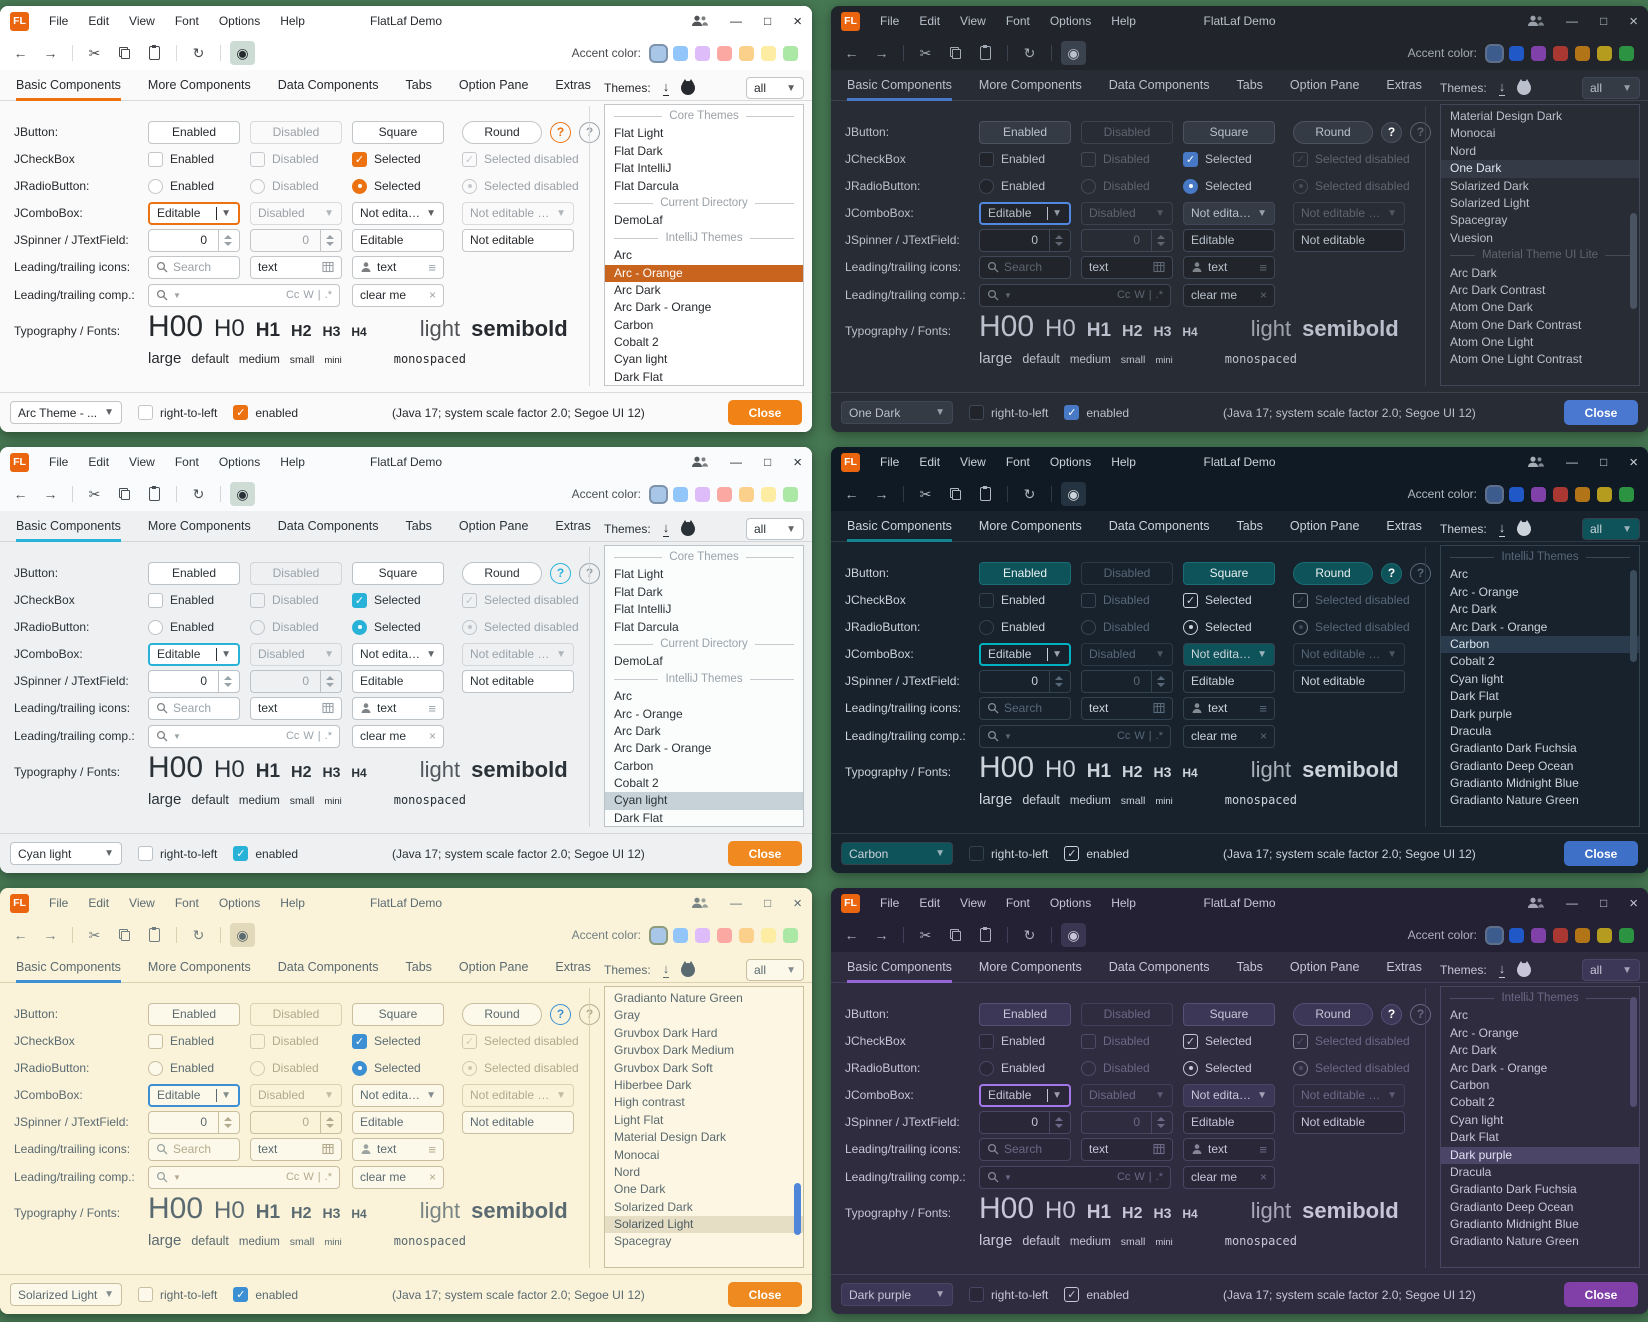 The image size is (1648, 1322). What do you see at coordinates (1499, 1067) in the screenshot?
I see `theme-list-item: Arc Dark - Orange` at bounding box center [1499, 1067].